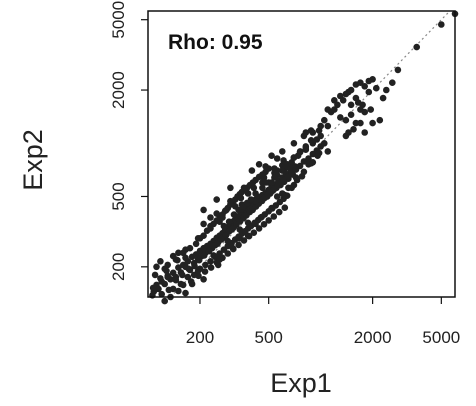 The width and height of the screenshot is (476, 406). Describe the element at coordinates (268, 337) in the screenshot. I see `x-tick-label: 500` at that location.